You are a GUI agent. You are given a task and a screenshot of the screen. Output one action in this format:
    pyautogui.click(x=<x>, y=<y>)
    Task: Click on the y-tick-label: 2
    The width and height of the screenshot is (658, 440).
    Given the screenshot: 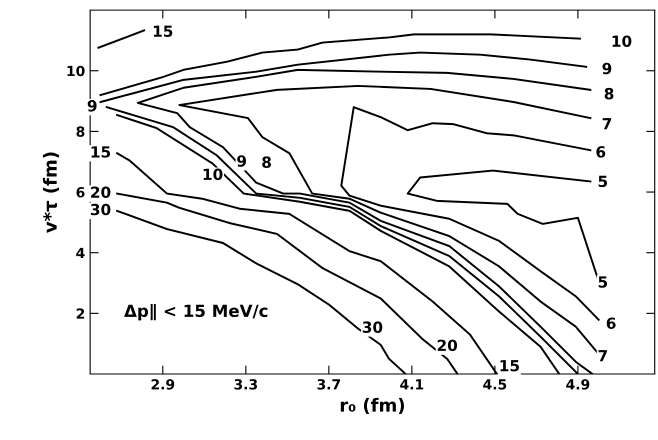 What is the action you would take?
    pyautogui.click(x=80, y=313)
    